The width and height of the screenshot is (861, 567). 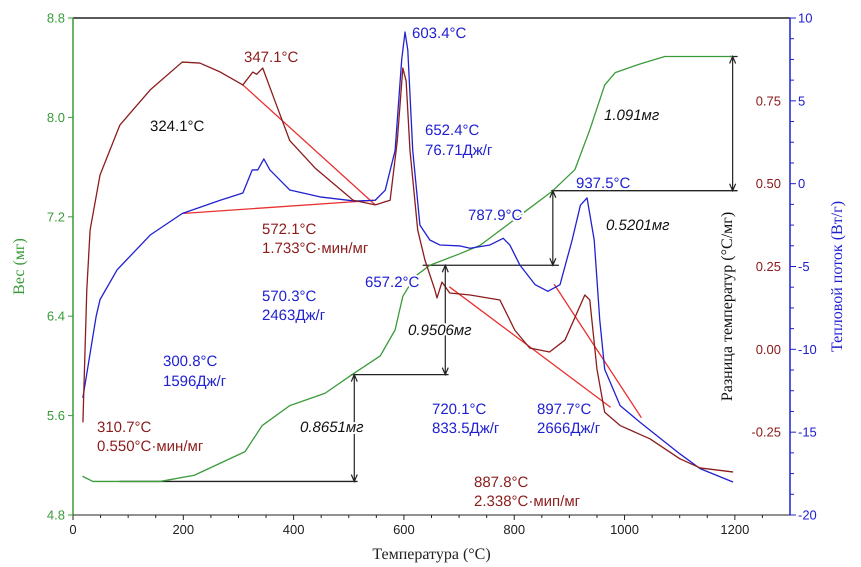 What do you see at coordinates (150, 446) in the screenshot?
I see `annotation: 0.550°C·мин/мг` at bounding box center [150, 446].